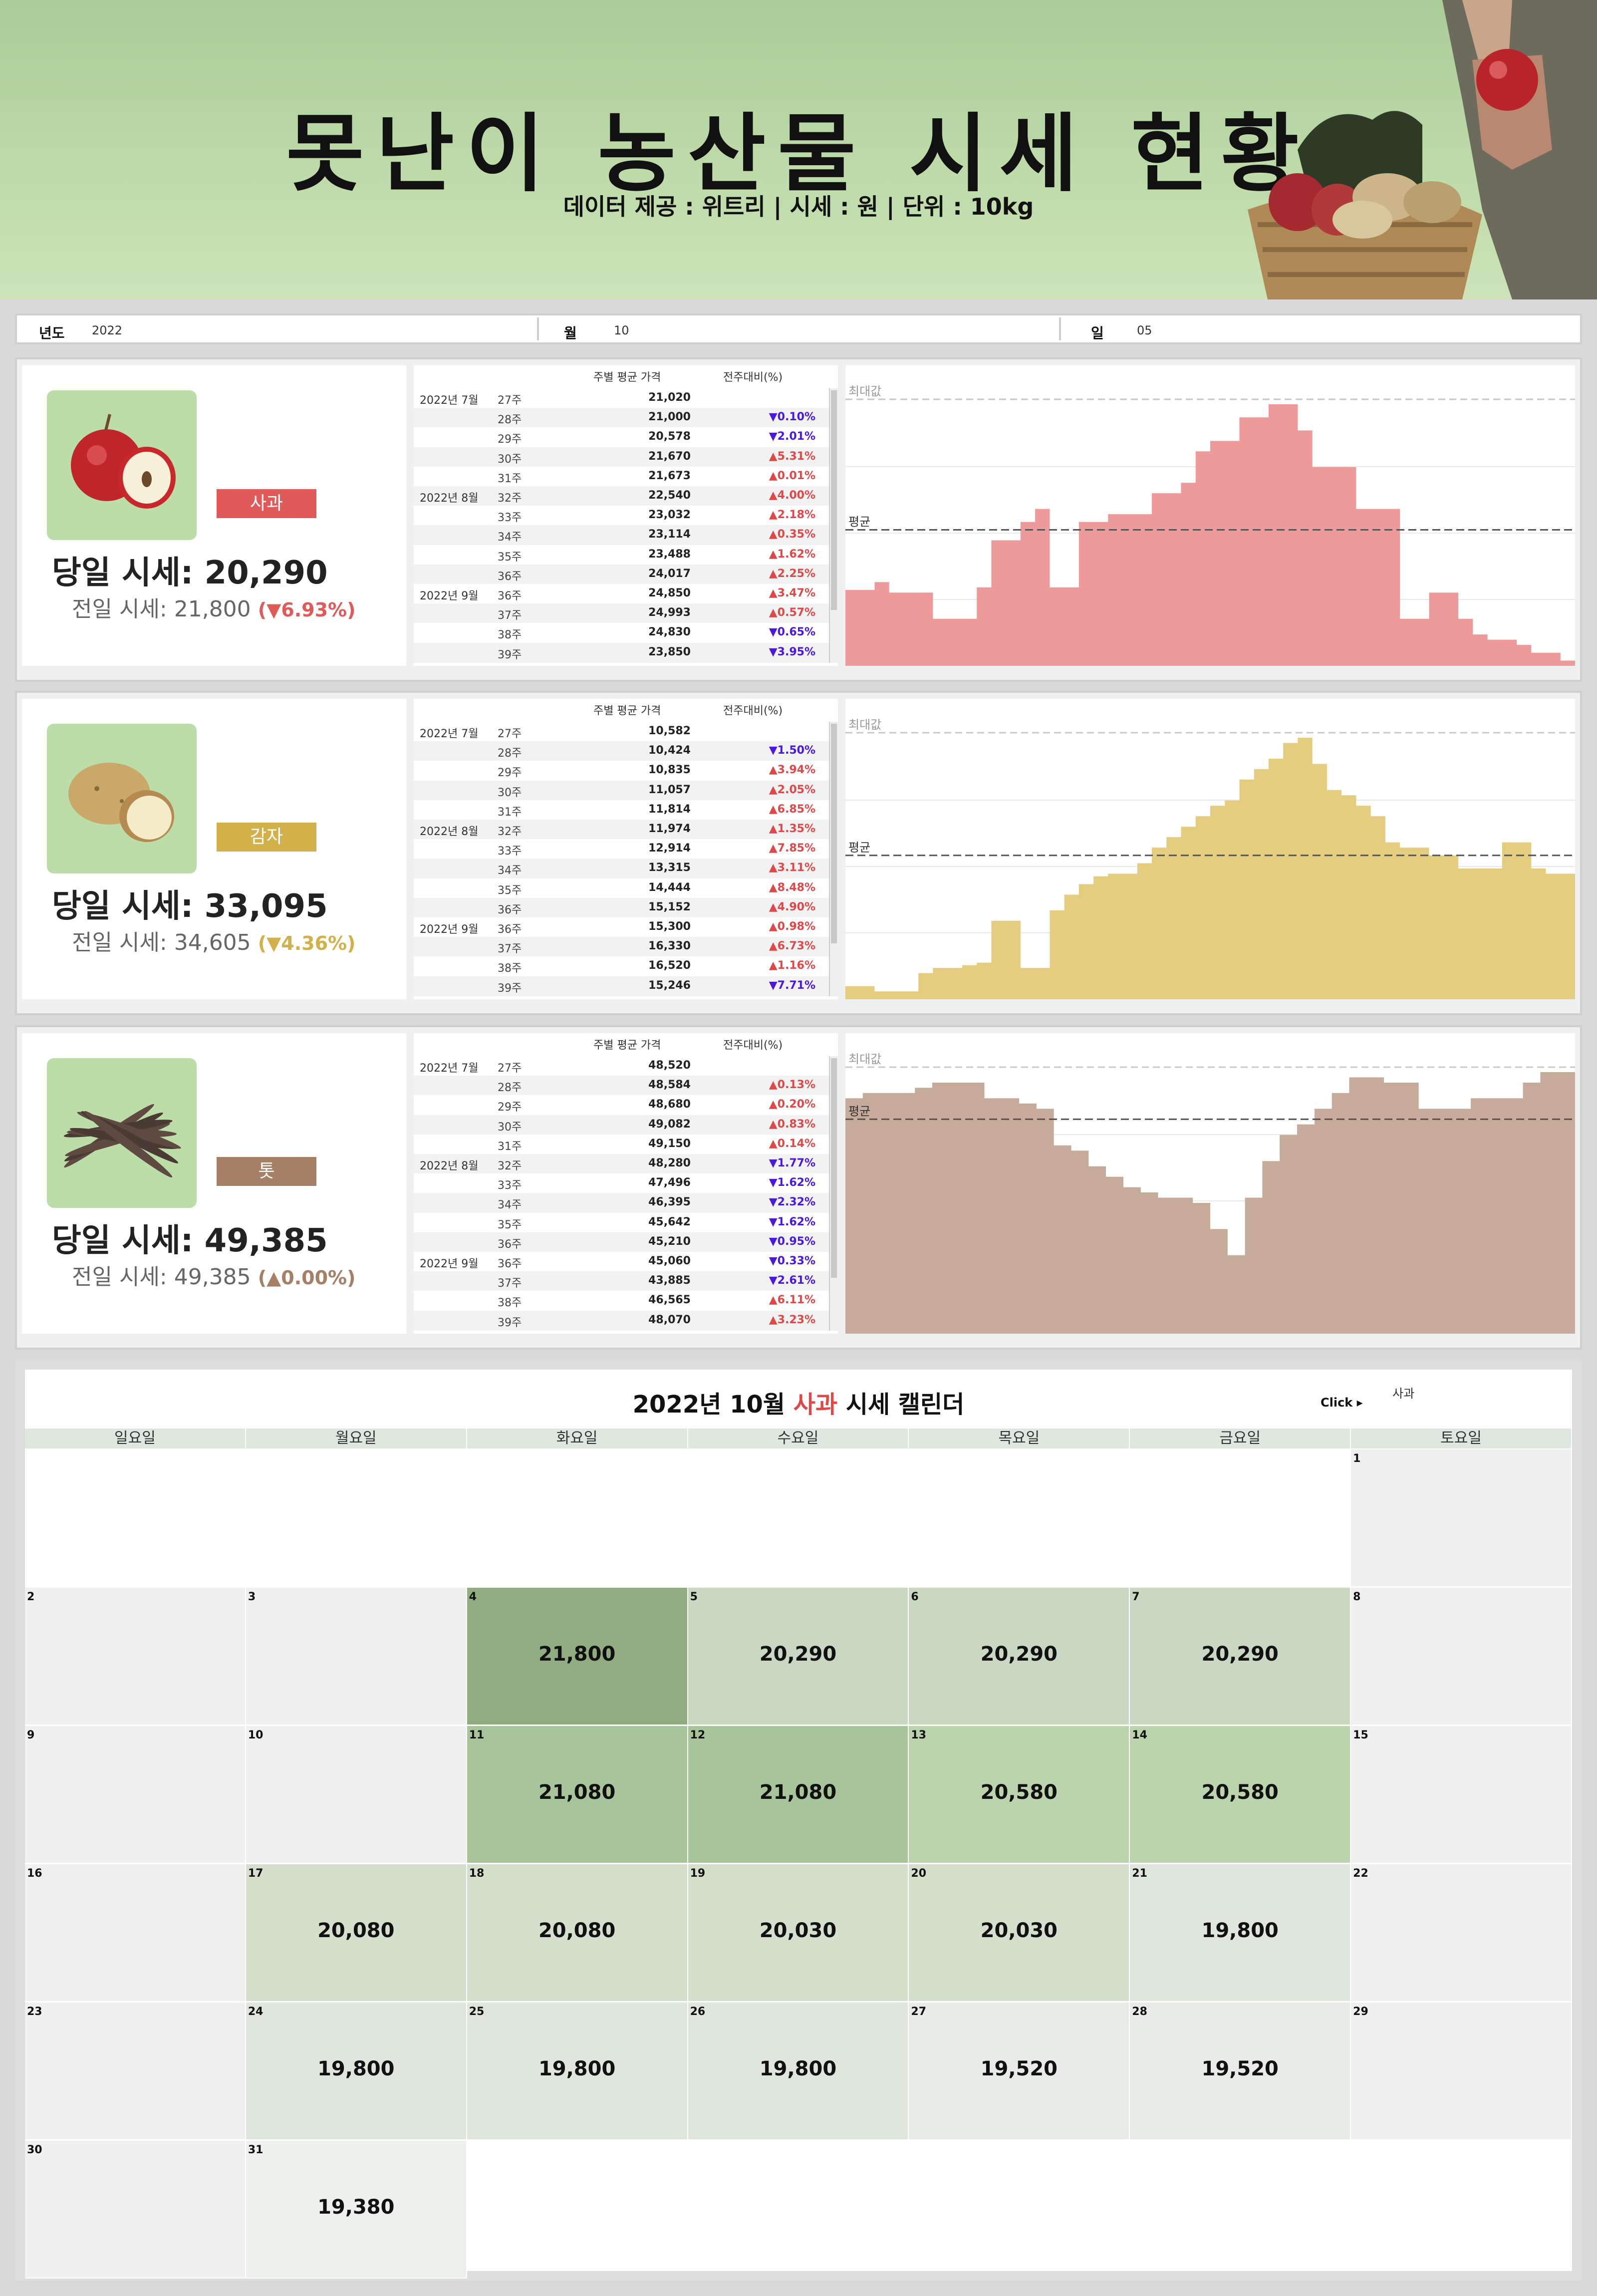  I want to click on day-filter: 일 05, so click(1320, 329).